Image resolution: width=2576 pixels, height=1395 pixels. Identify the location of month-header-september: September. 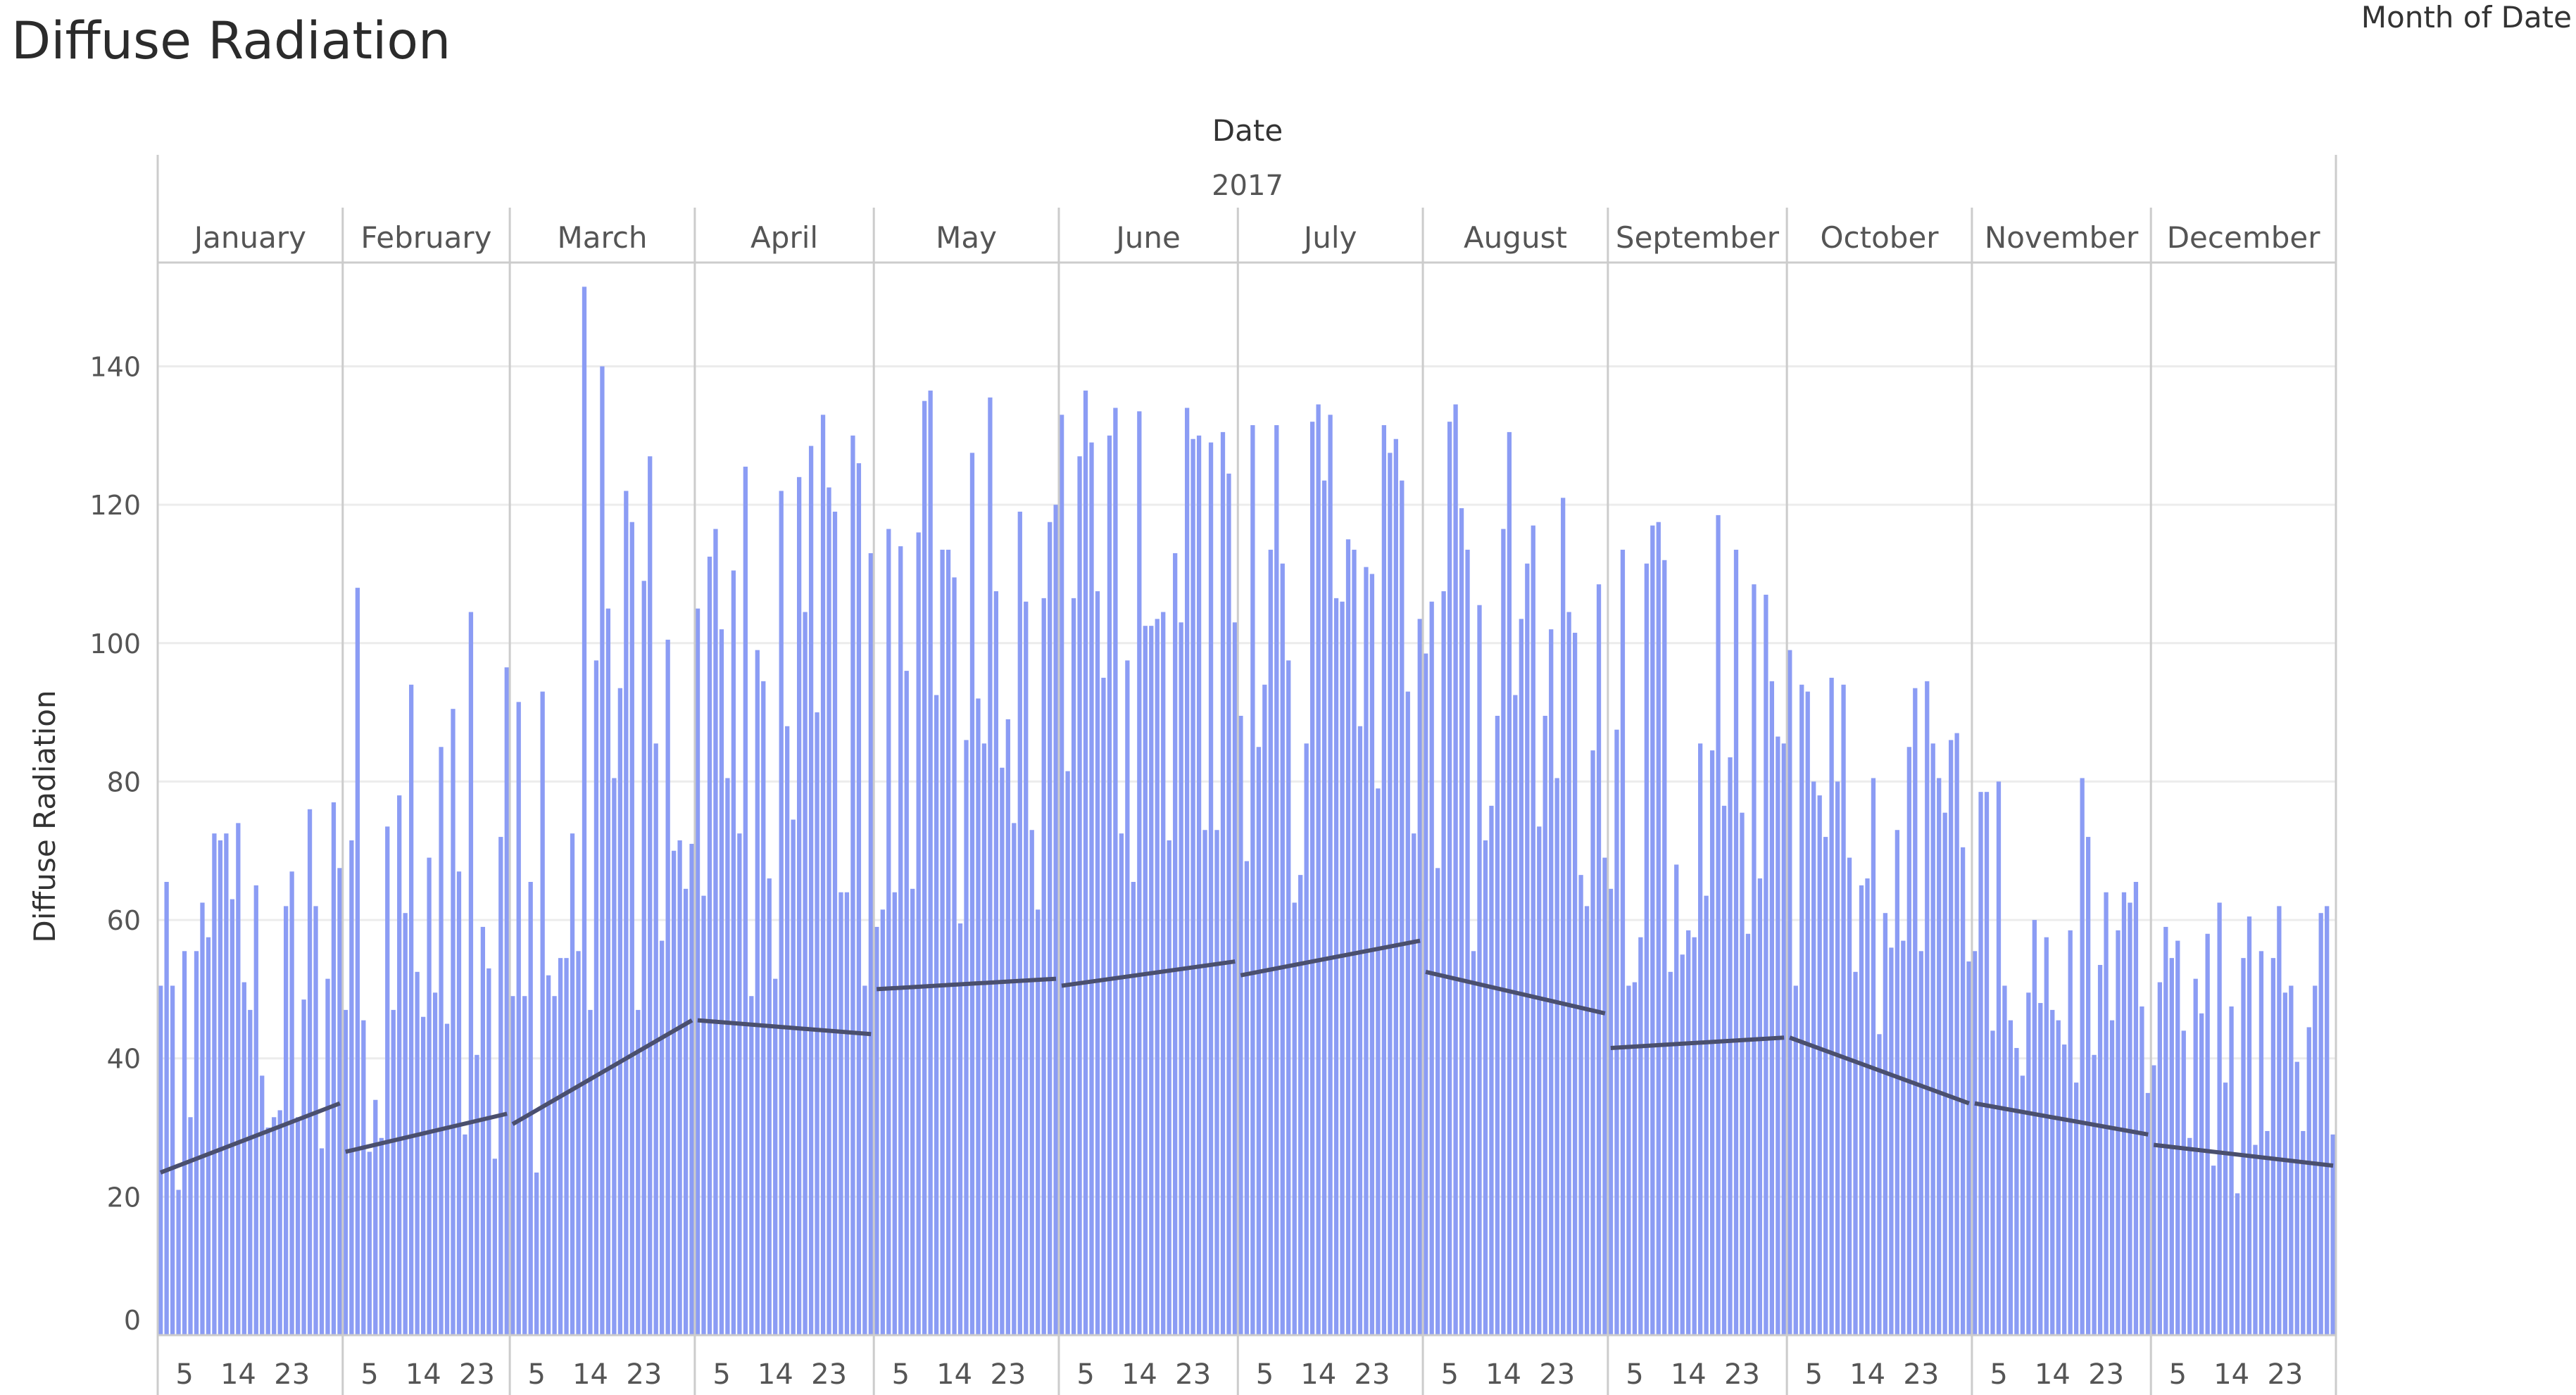
(1698, 237).